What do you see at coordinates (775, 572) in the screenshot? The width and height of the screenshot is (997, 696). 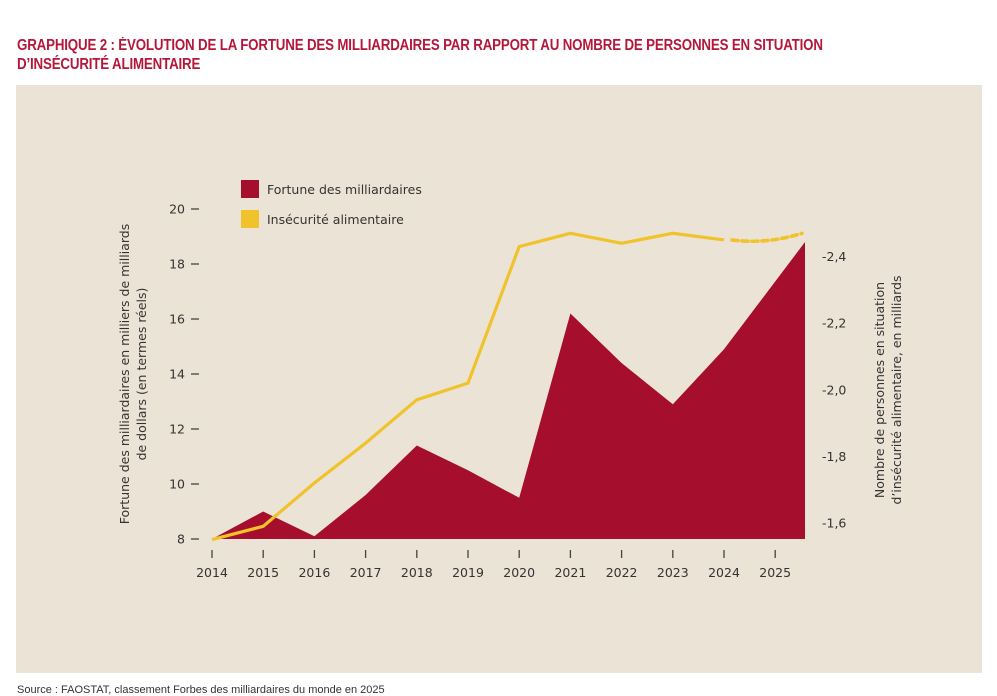 I see `x-tick-label: 2025` at bounding box center [775, 572].